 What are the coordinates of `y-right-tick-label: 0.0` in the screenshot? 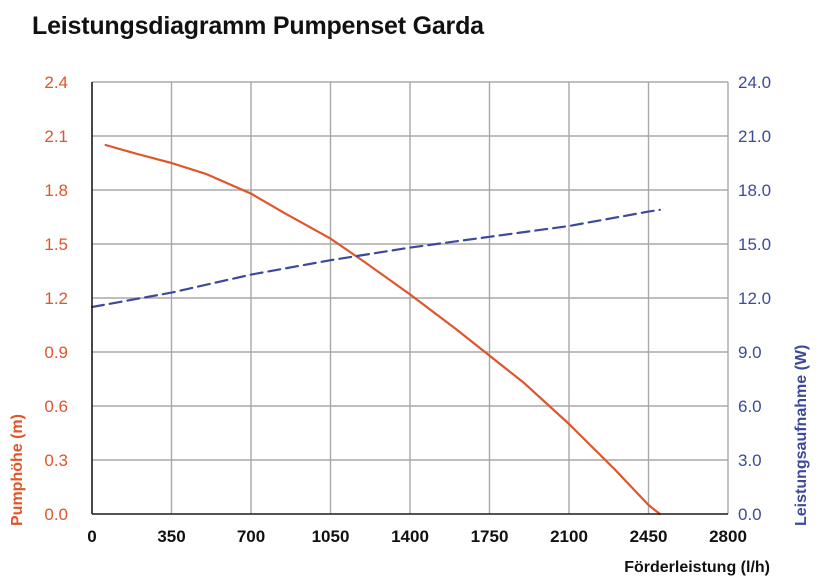 It's located at (750, 514).